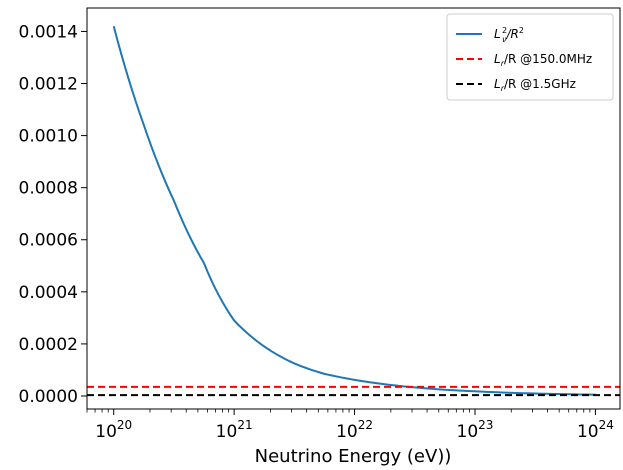  I want to click on legend-box, so click(530, 57).